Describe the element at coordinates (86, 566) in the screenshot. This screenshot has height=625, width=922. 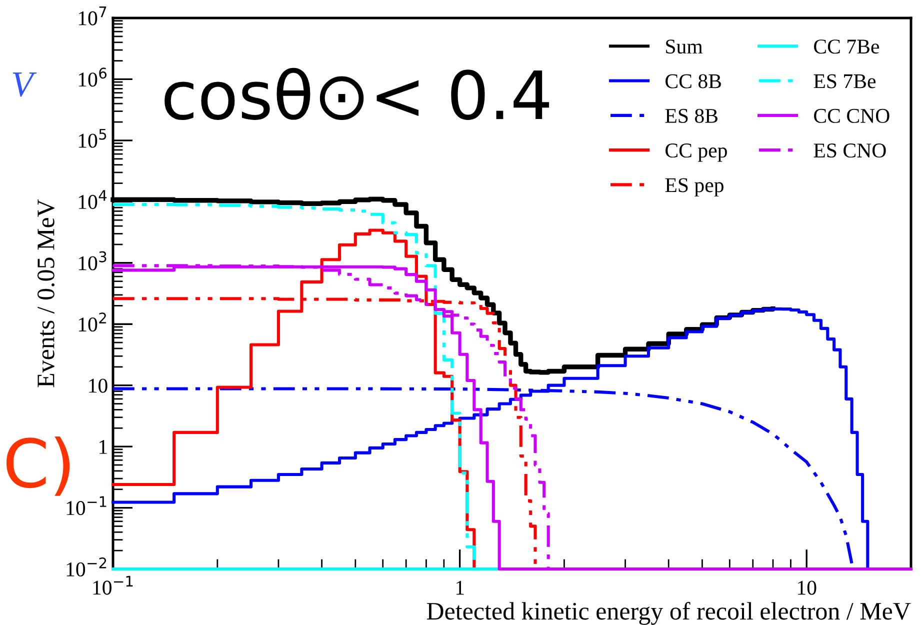
I see `y-tick-label: 10$^{−2}$` at that location.